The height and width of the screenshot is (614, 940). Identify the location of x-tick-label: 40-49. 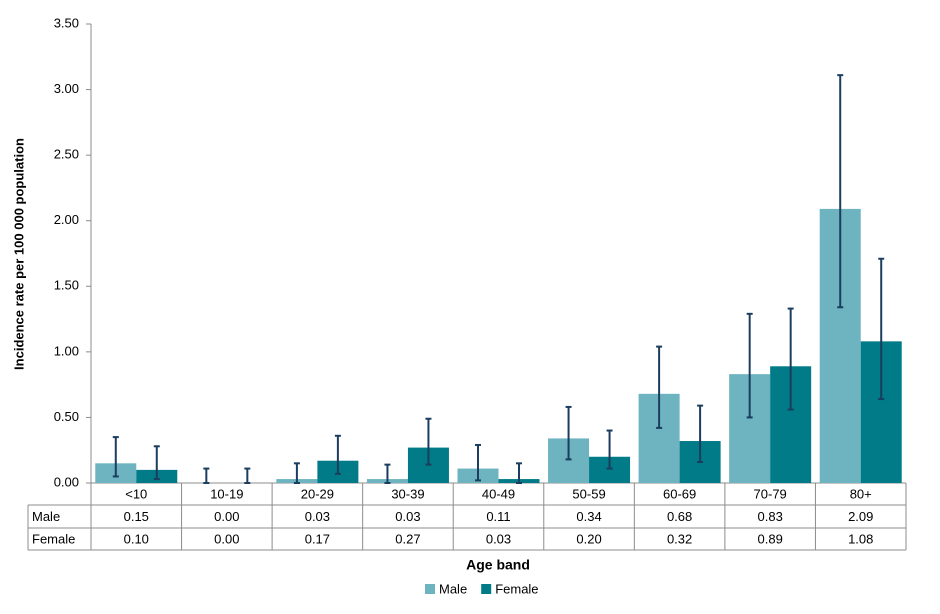
(498, 493).